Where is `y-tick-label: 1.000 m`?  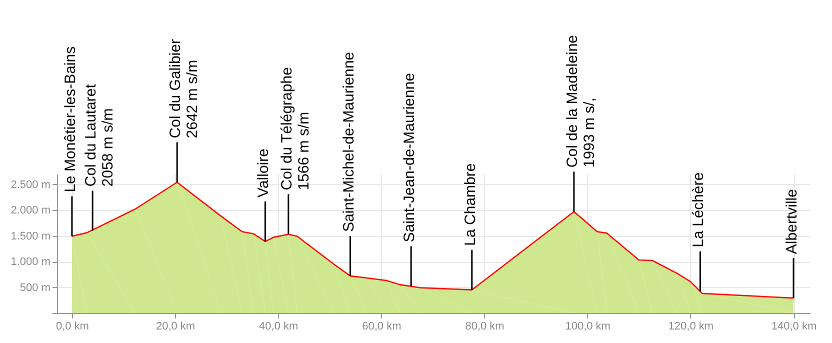 y-tick-label: 1.000 m is located at coordinates (30, 262).